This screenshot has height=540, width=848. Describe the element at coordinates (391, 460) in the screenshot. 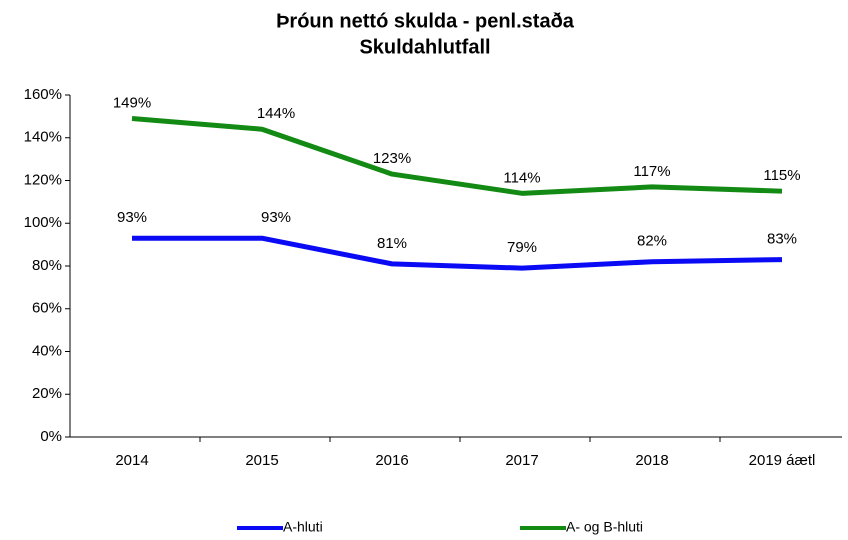

I see `x-tick-label: 2016` at that location.